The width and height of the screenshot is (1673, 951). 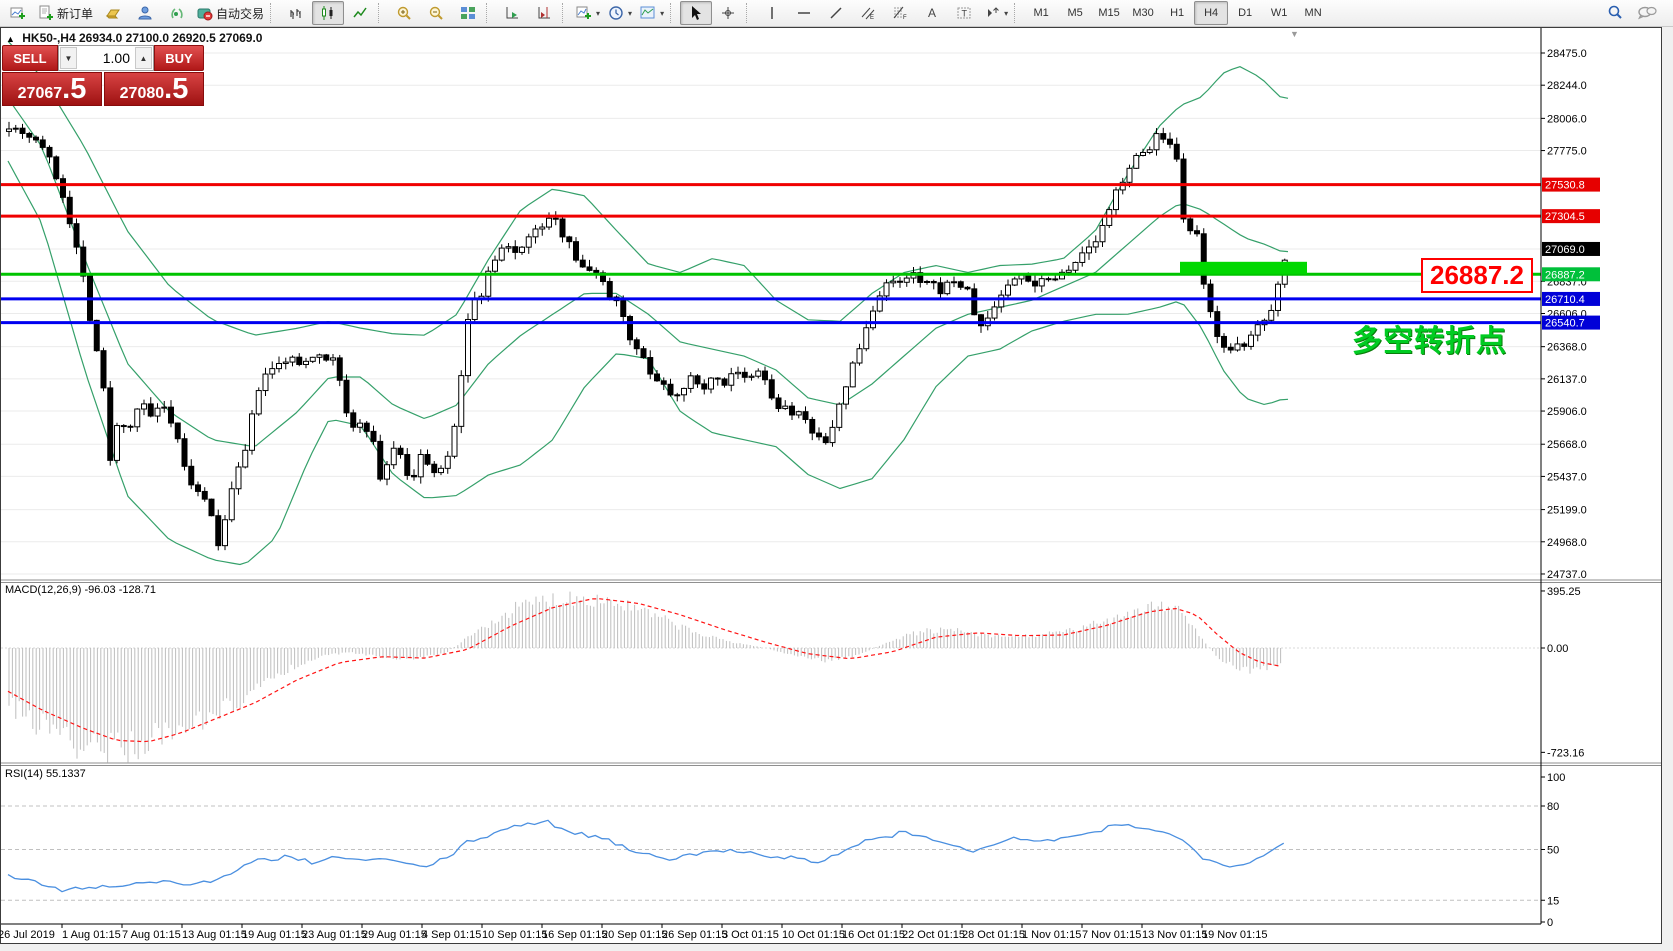 I want to click on auto-scroll-icon, so click(x=512, y=13).